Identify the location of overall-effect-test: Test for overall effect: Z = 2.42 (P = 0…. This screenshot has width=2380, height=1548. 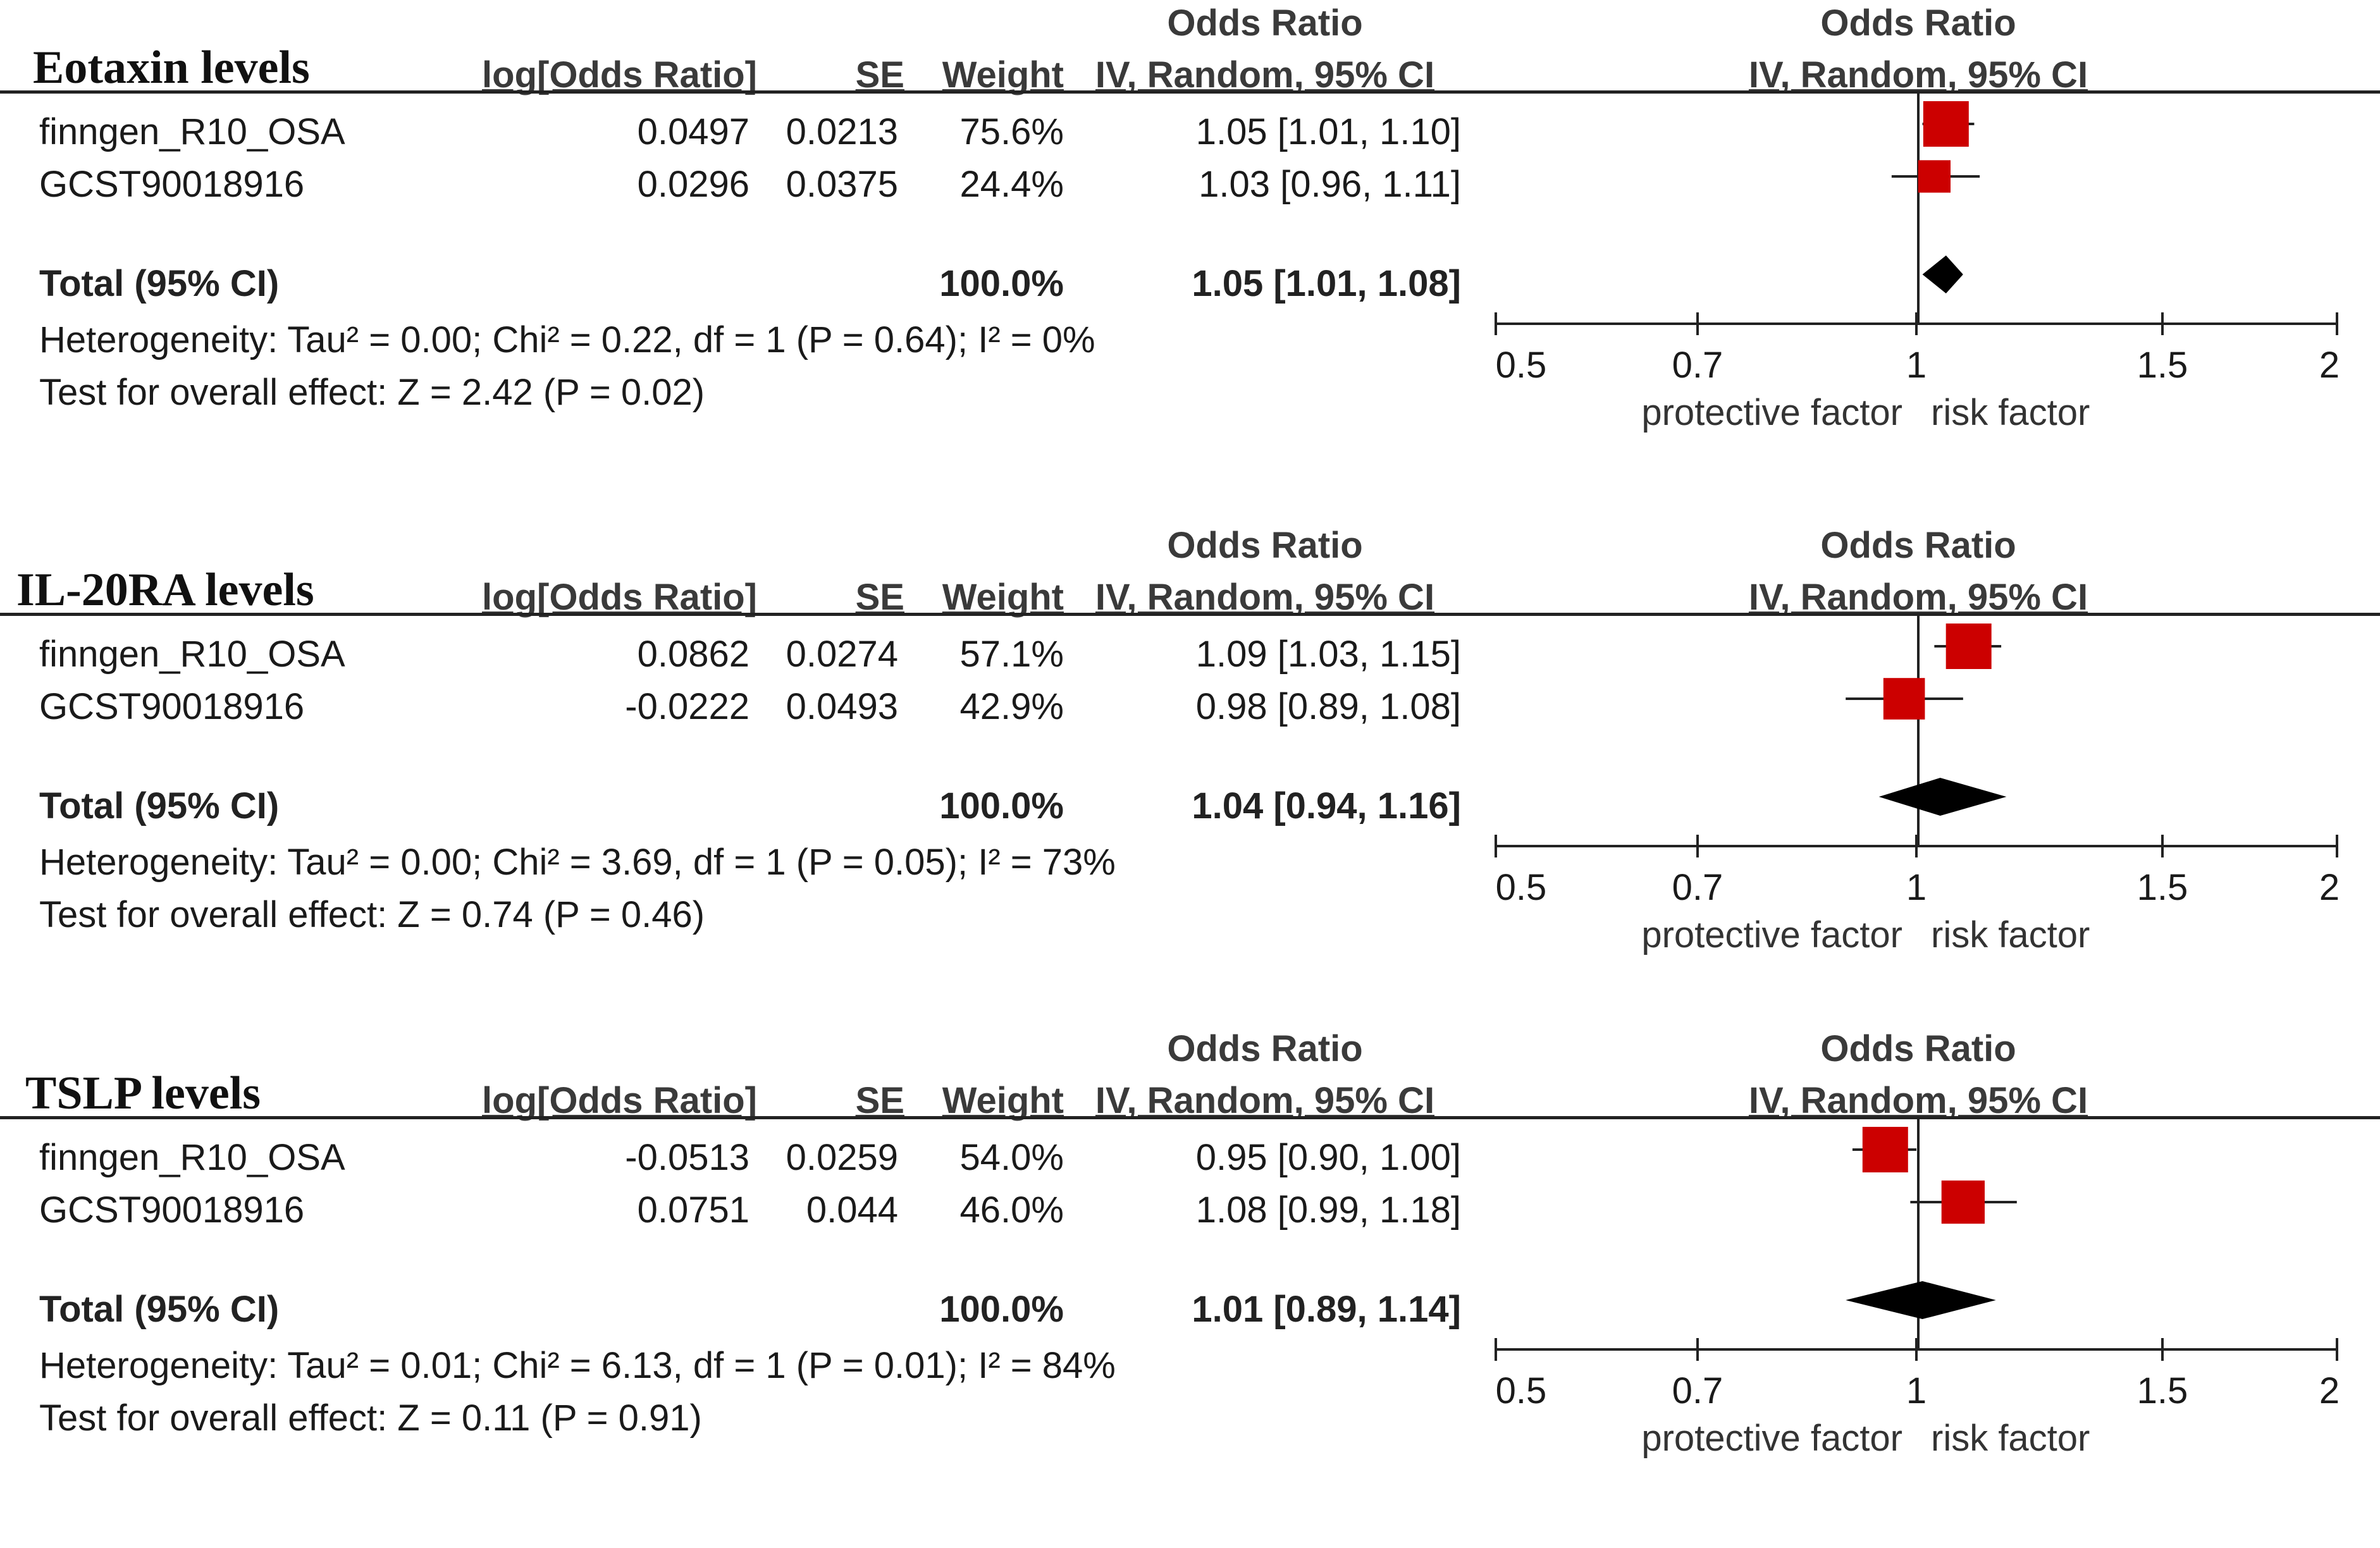
(372, 392).